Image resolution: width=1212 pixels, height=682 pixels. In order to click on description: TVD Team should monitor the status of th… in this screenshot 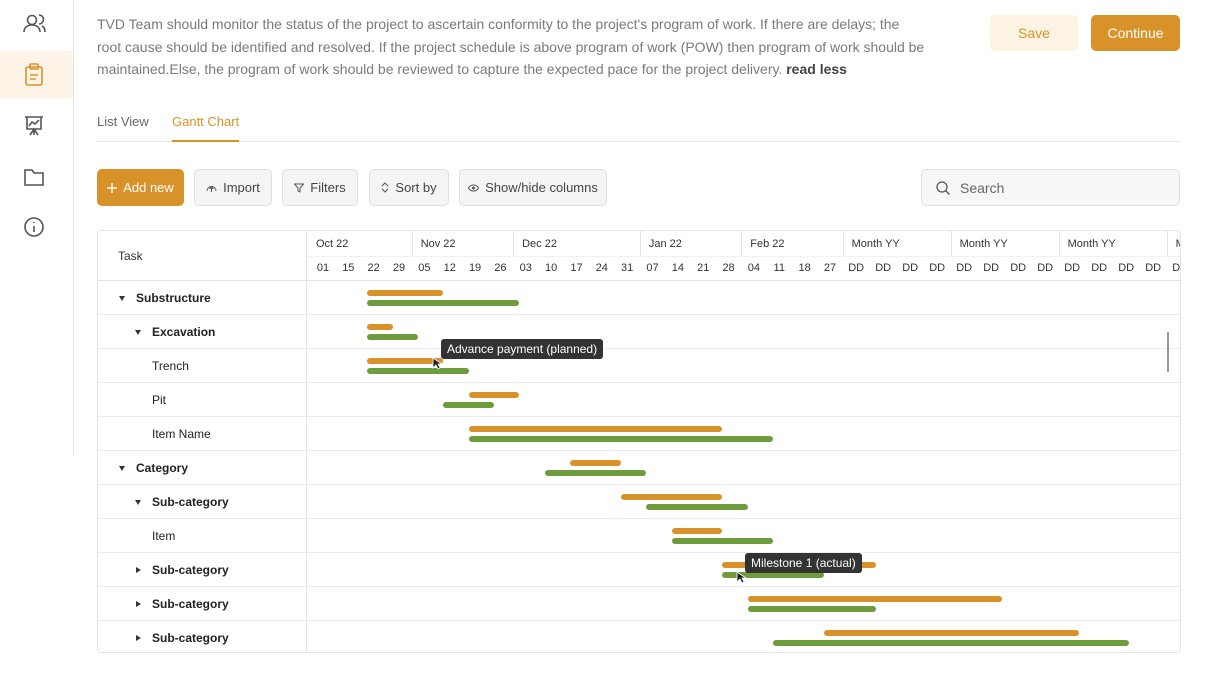, I will do `click(498, 24)`.